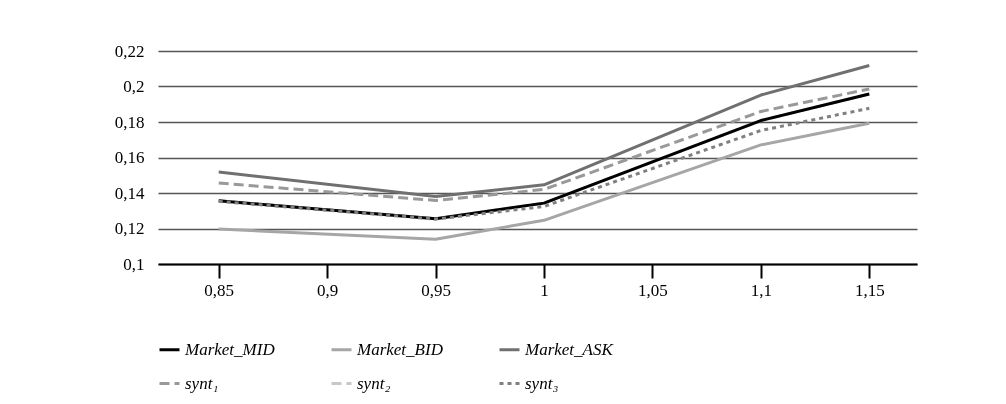 The height and width of the screenshot is (404, 1006). Describe the element at coordinates (400, 349) in the screenshot. I see `legend-label: Market_BID` at that location.